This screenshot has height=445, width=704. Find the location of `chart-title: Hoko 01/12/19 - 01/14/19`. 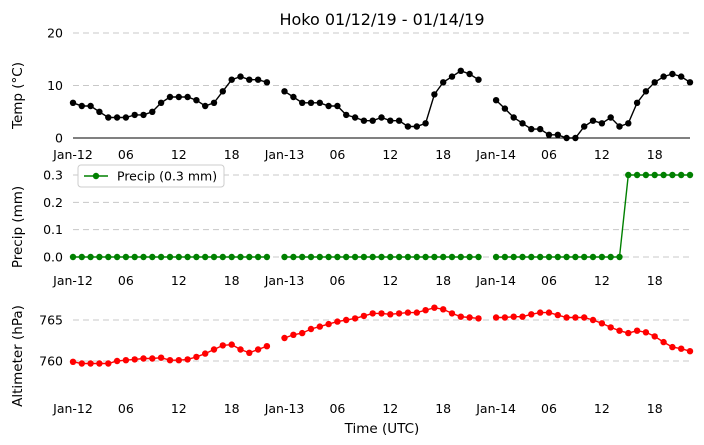

chart-title: Hoko 01/12/19 - 01/14/19 is located at coordinates (381, 19).